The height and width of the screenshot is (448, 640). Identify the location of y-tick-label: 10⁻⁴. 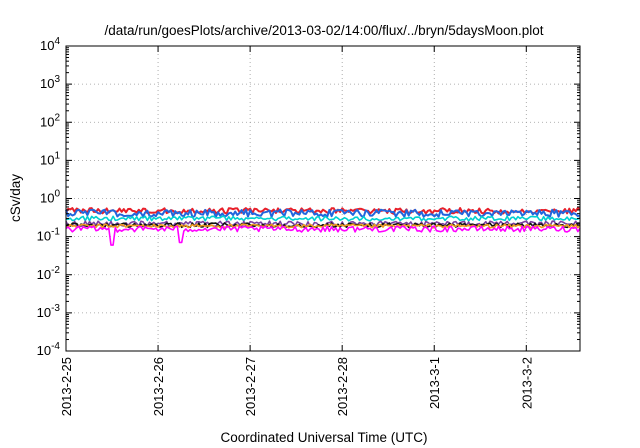
(49, 349).